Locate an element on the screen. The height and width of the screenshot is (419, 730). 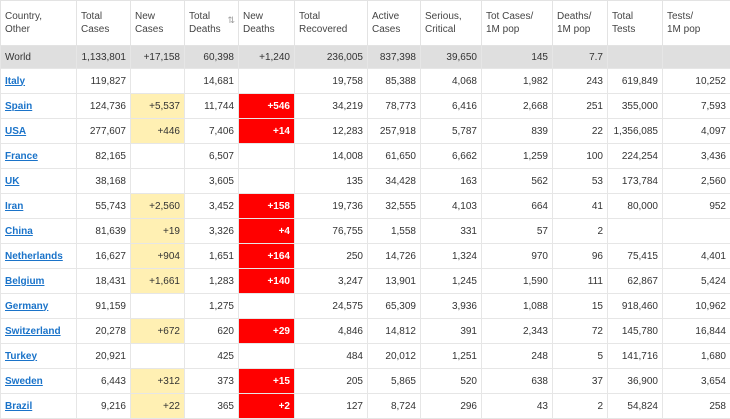
column-header-tot-cases-1m-pop: Tot Cases/1M pop is located at coordinates (517, 23).